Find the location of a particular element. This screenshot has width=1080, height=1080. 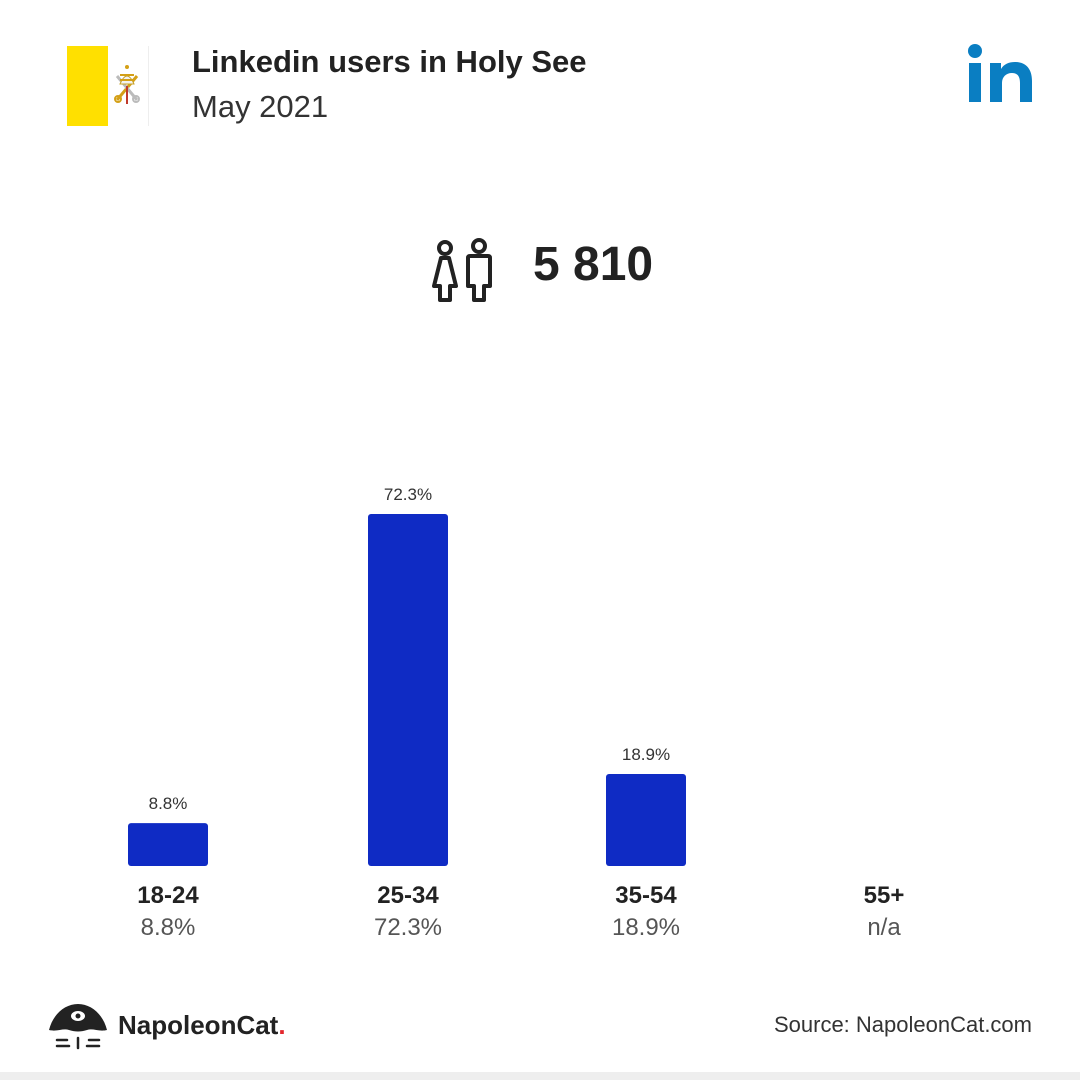

category-value-55+: n/a is located at coordinates (884, 927).